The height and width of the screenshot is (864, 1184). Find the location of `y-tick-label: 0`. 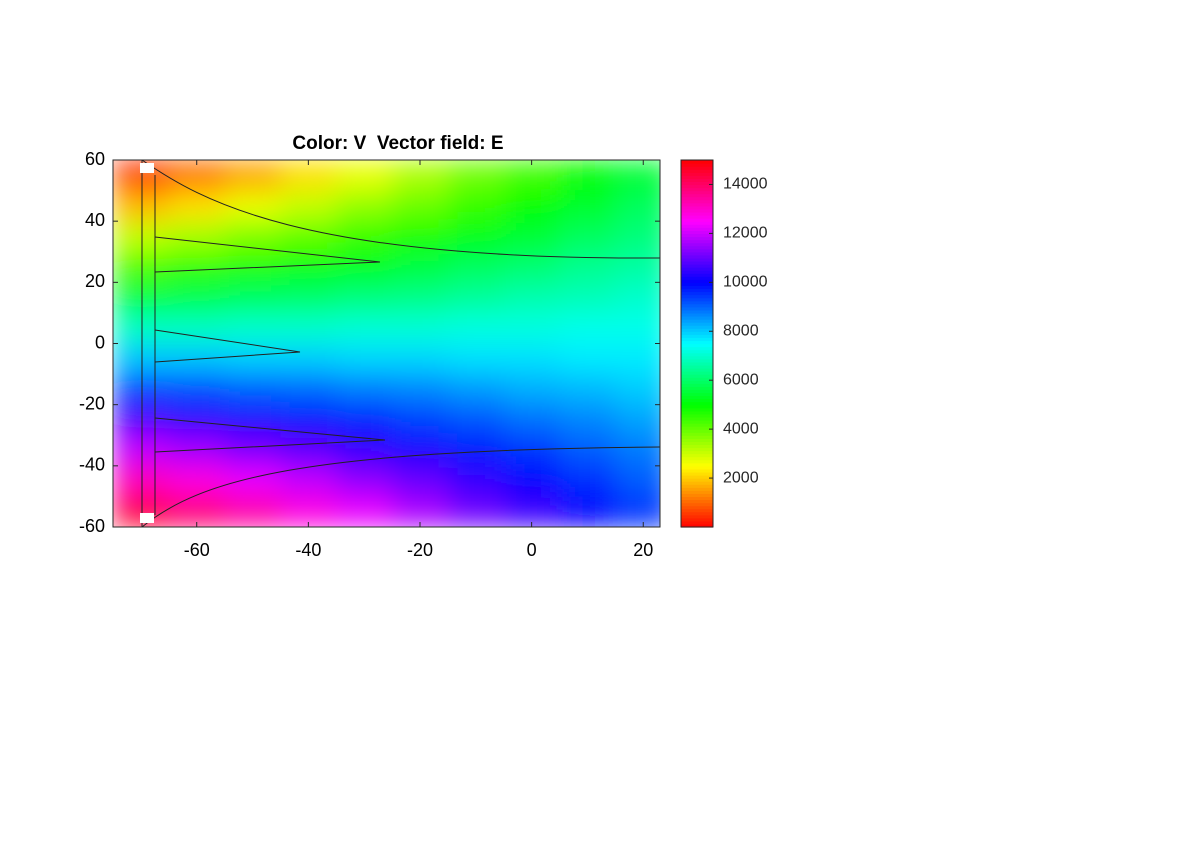

y-tick-label: 0 is located at coordinates (100, 342).